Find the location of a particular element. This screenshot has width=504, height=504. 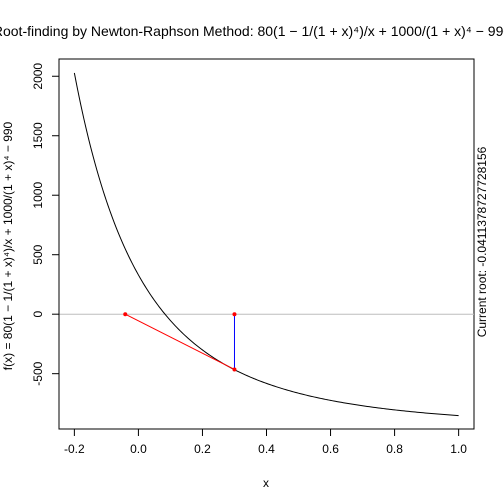

x-tick-label: 0.8 is located at coordinates (394, 449).